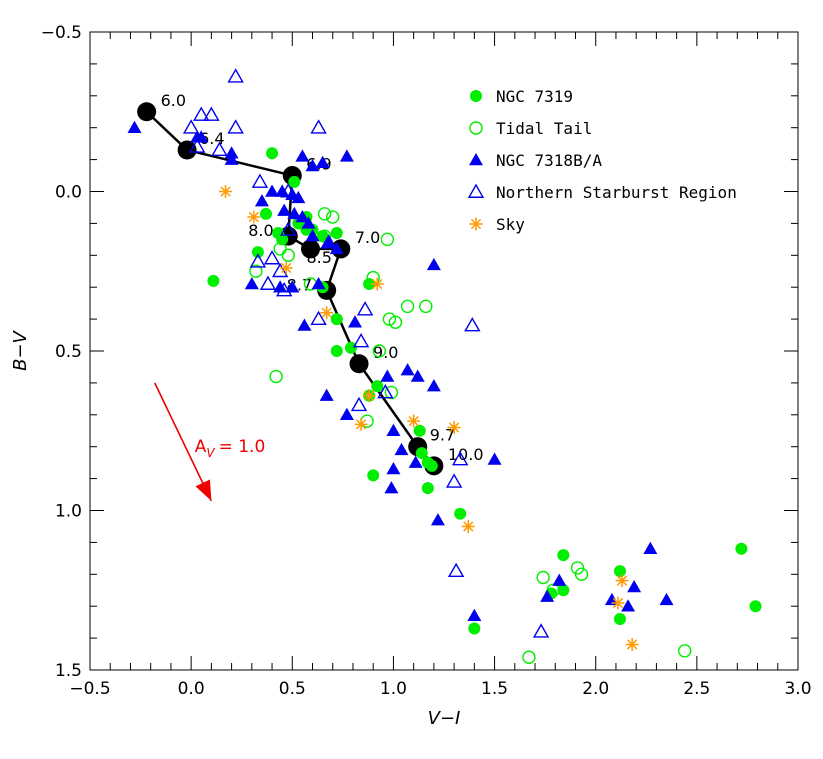 The height and width of the screenshot is (759, 823). Describe the element at coordinates (696, 689) in the screenshot. I see `x-tick-label: 2.5` at that location.